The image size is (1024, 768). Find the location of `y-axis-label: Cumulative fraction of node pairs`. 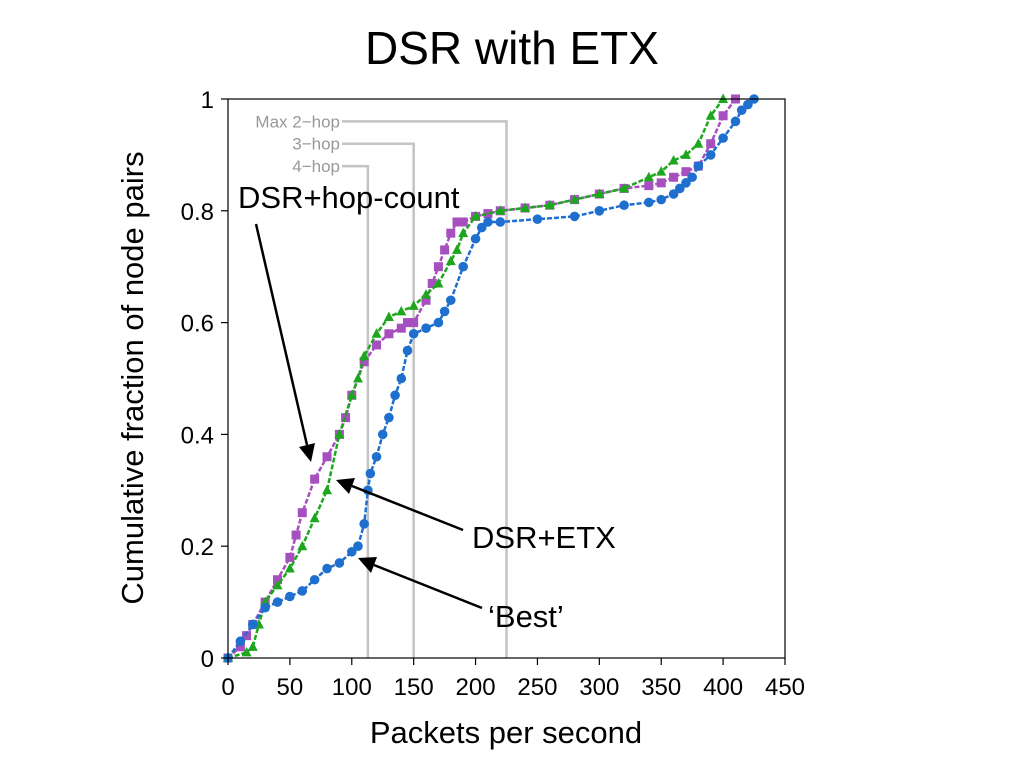

y-axis-label: Cumulative fraction of node pairs is located at coordinates (132, 377).